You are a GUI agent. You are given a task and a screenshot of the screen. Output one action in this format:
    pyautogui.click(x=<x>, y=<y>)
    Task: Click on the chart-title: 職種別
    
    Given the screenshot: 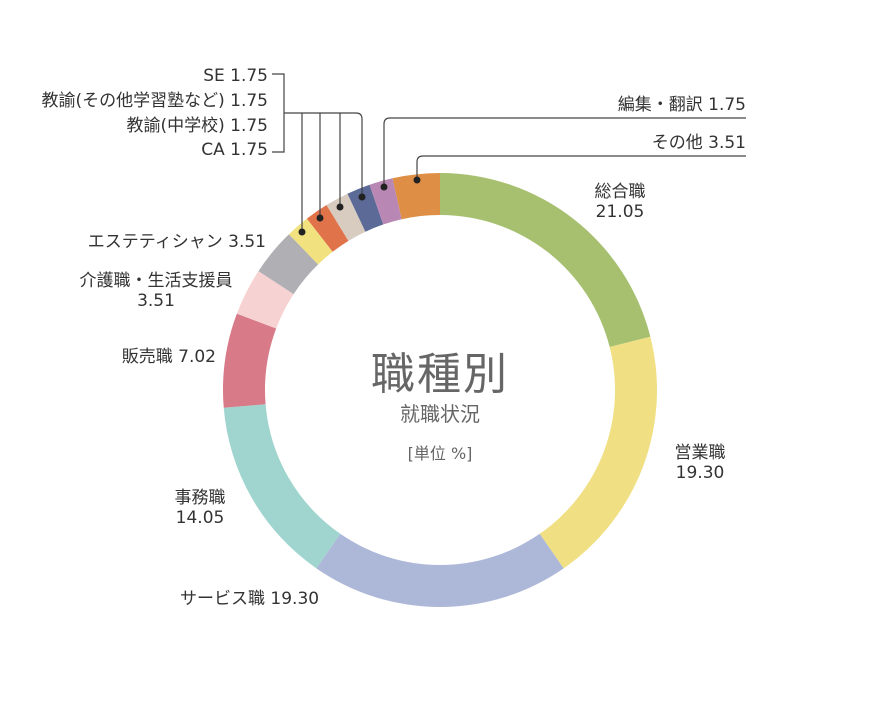 What is the action you would take?
    pyautogui.click(x=440, y=374)
    